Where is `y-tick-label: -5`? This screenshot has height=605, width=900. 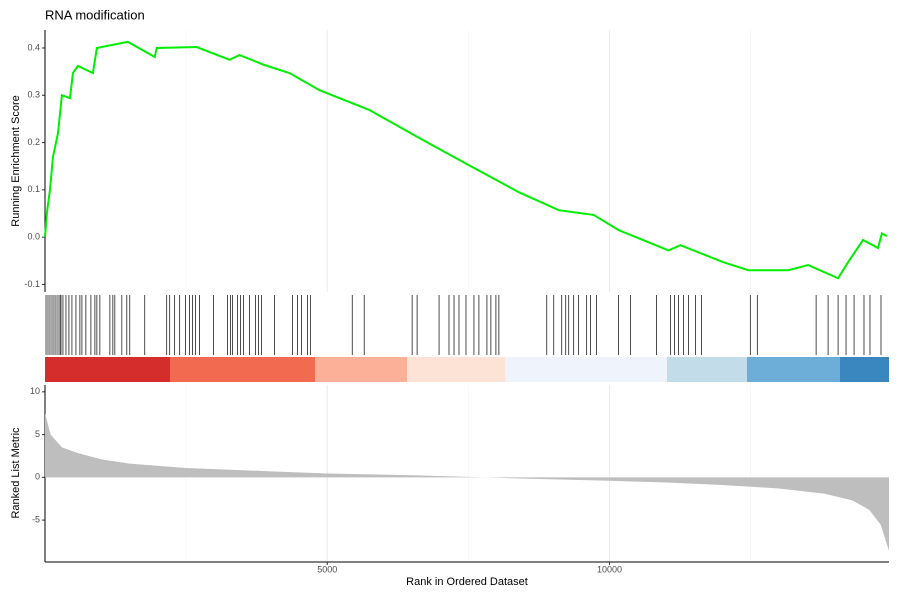
y-tick-label: -5 is located at coordinates (36, 519).